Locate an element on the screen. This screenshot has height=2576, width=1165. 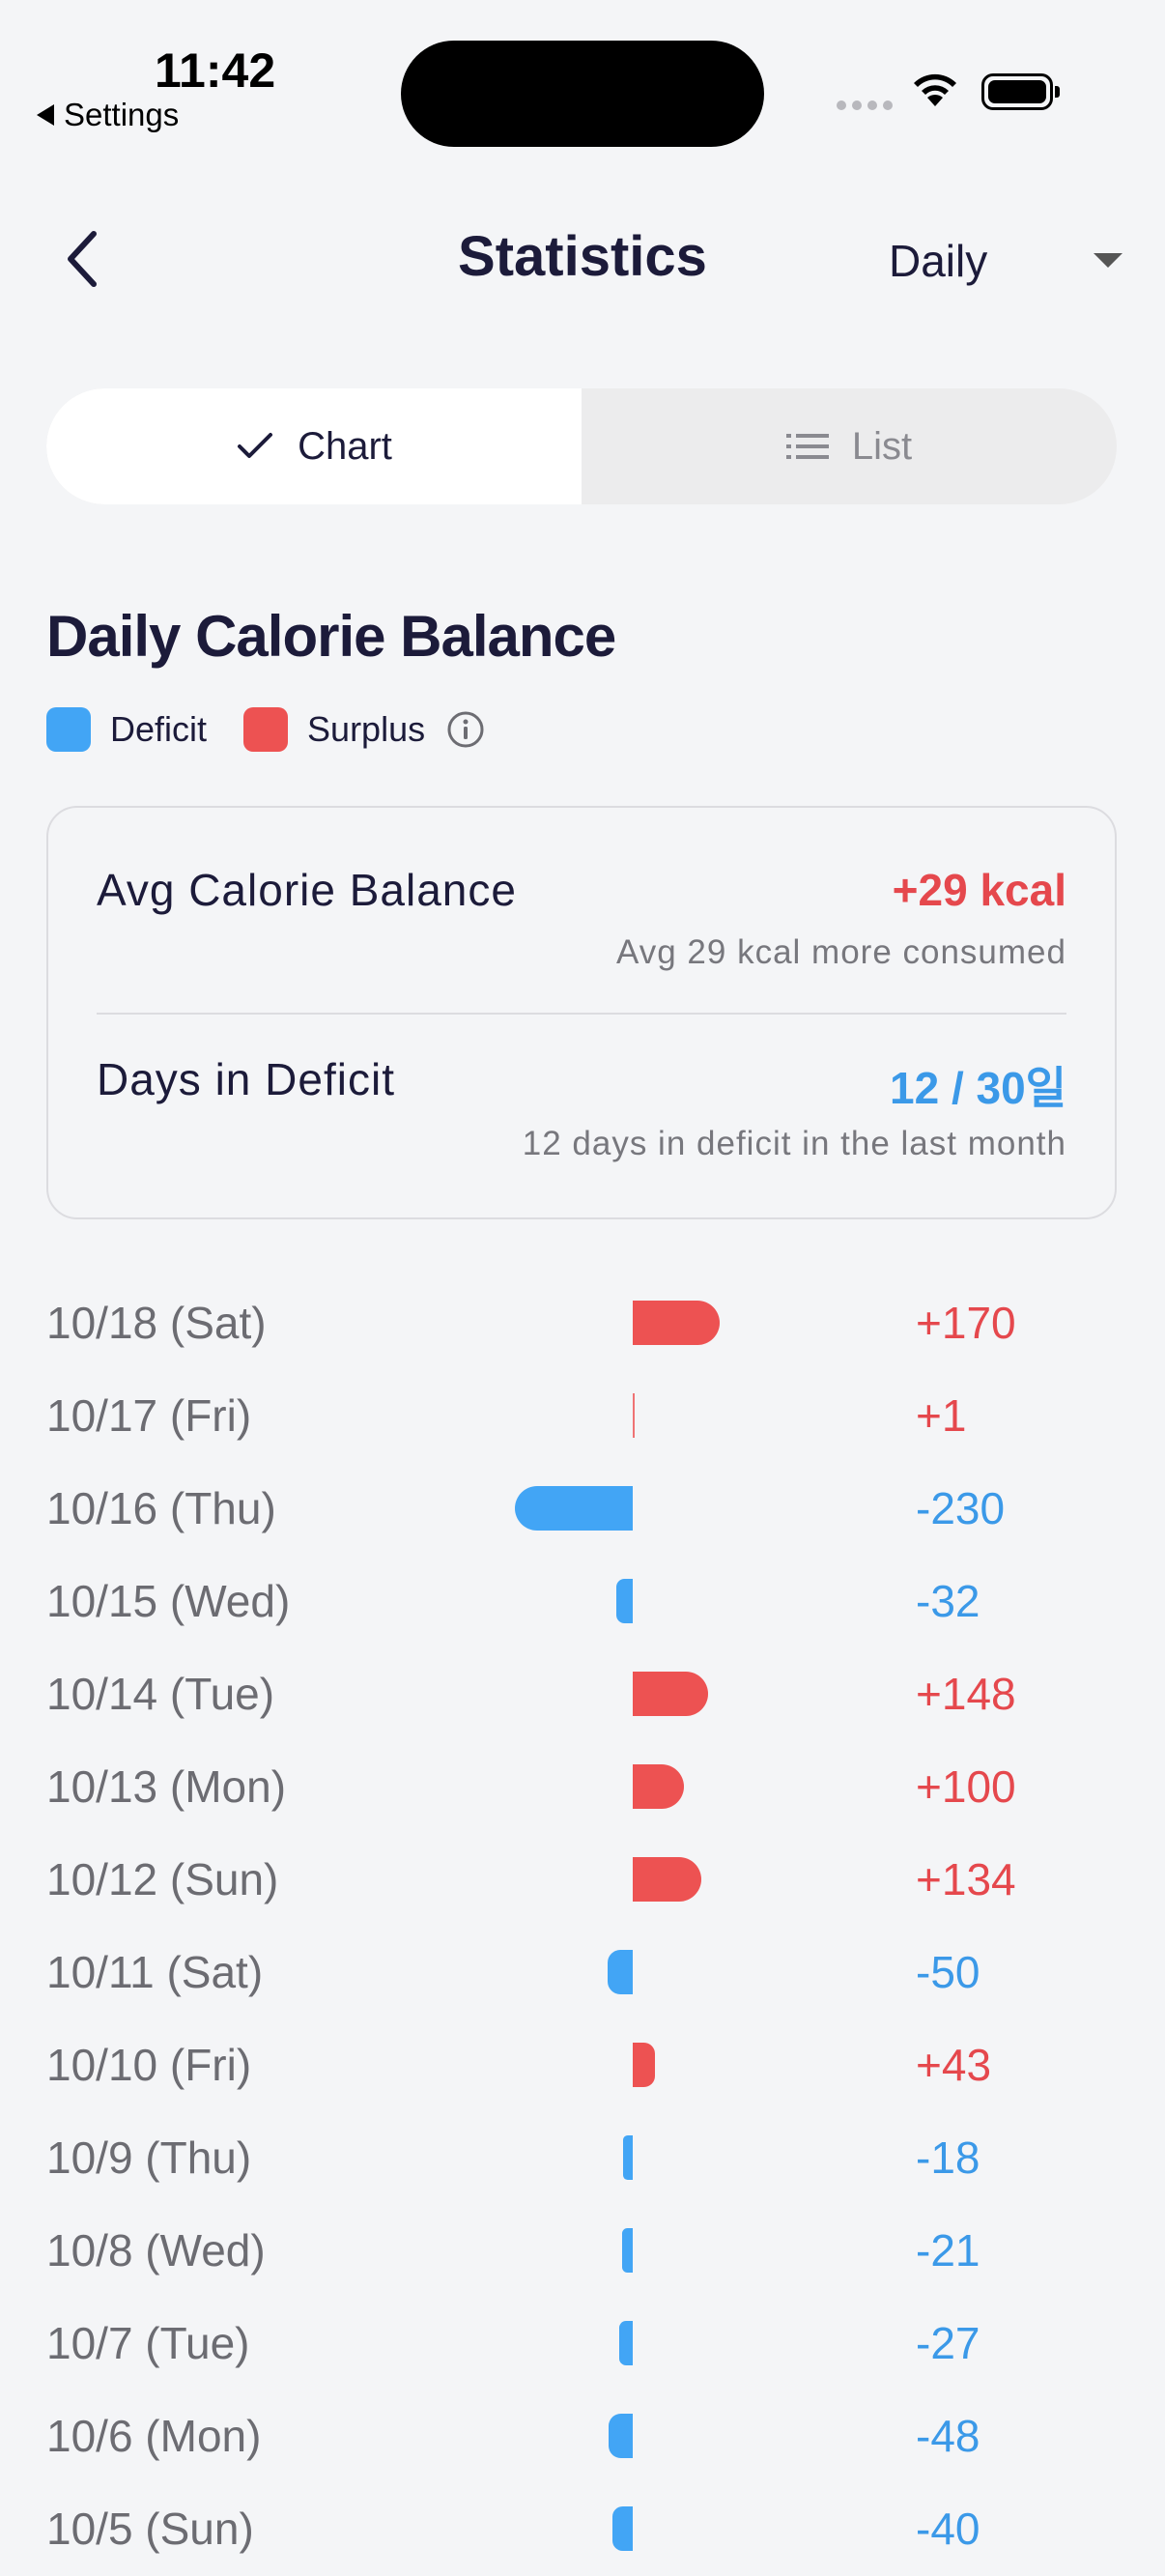
status-time: 11:42 is located at coordinates (216, 70).